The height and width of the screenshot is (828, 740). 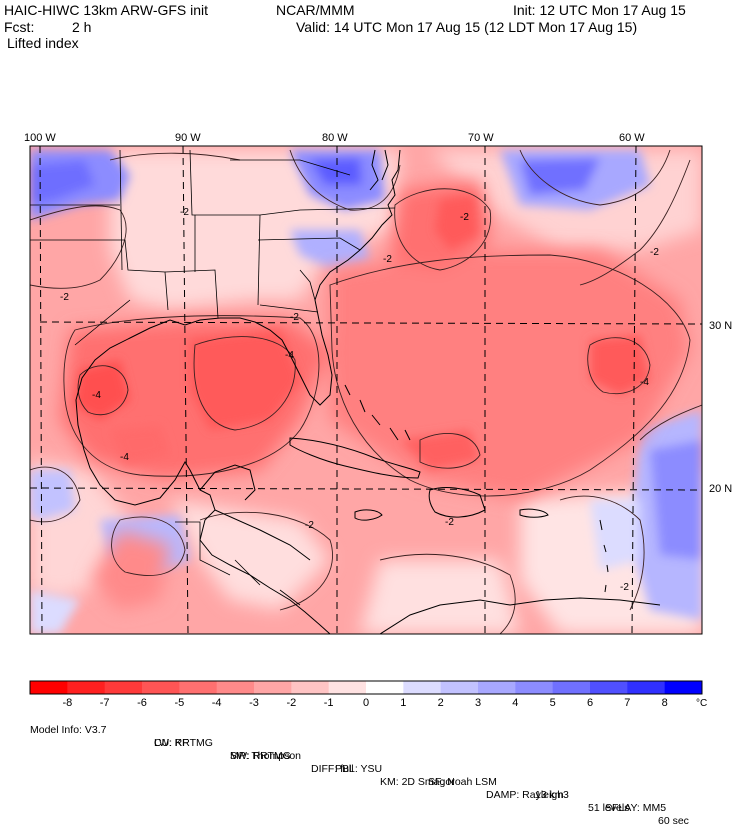 What do you see at coordinates (366, 703) in the screenshot?
I see `colorbar-tick-label: 0` at bounding box center [366, 703].